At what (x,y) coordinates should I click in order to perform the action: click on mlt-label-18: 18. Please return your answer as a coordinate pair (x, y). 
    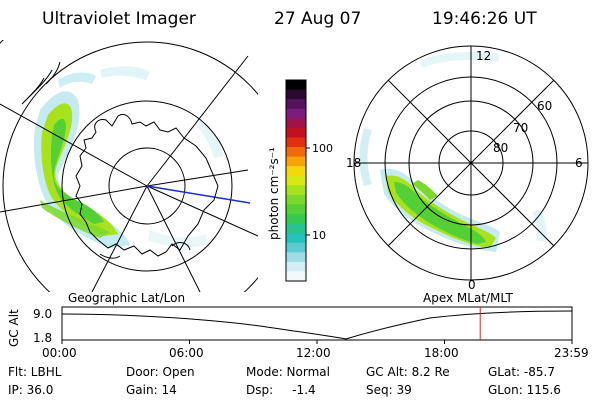
    Looking at the image, I should click on (353, 163).